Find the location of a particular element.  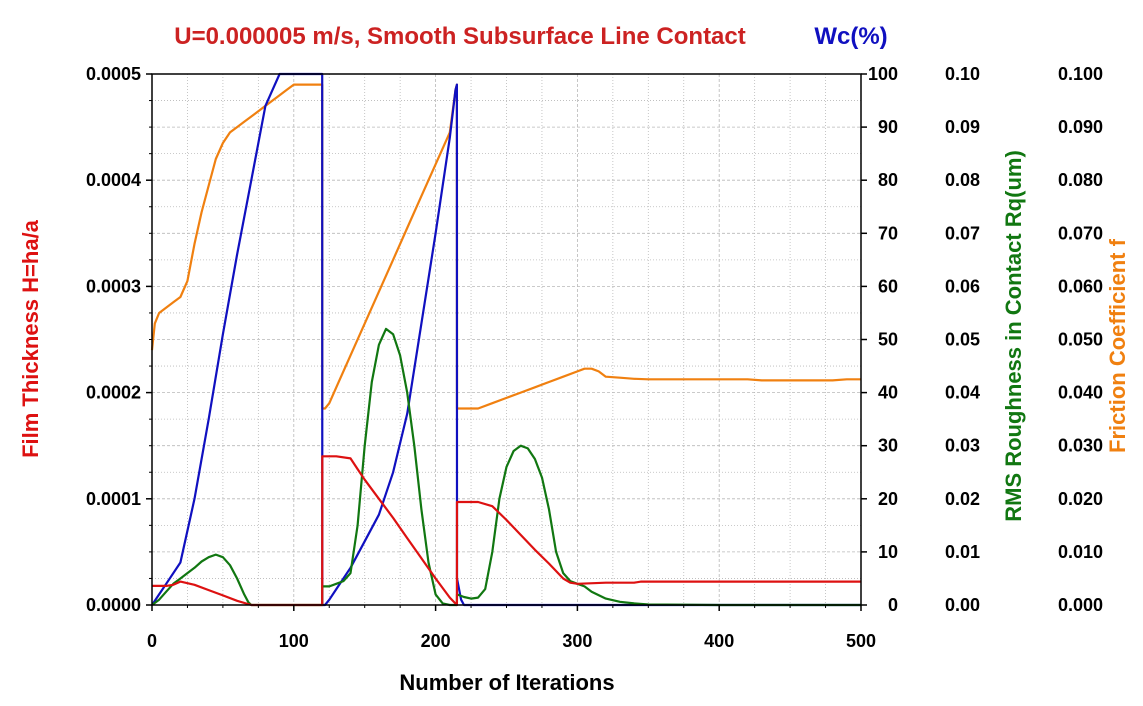

rq-tick-label: 0.05 is located at coordinates (962, 340).